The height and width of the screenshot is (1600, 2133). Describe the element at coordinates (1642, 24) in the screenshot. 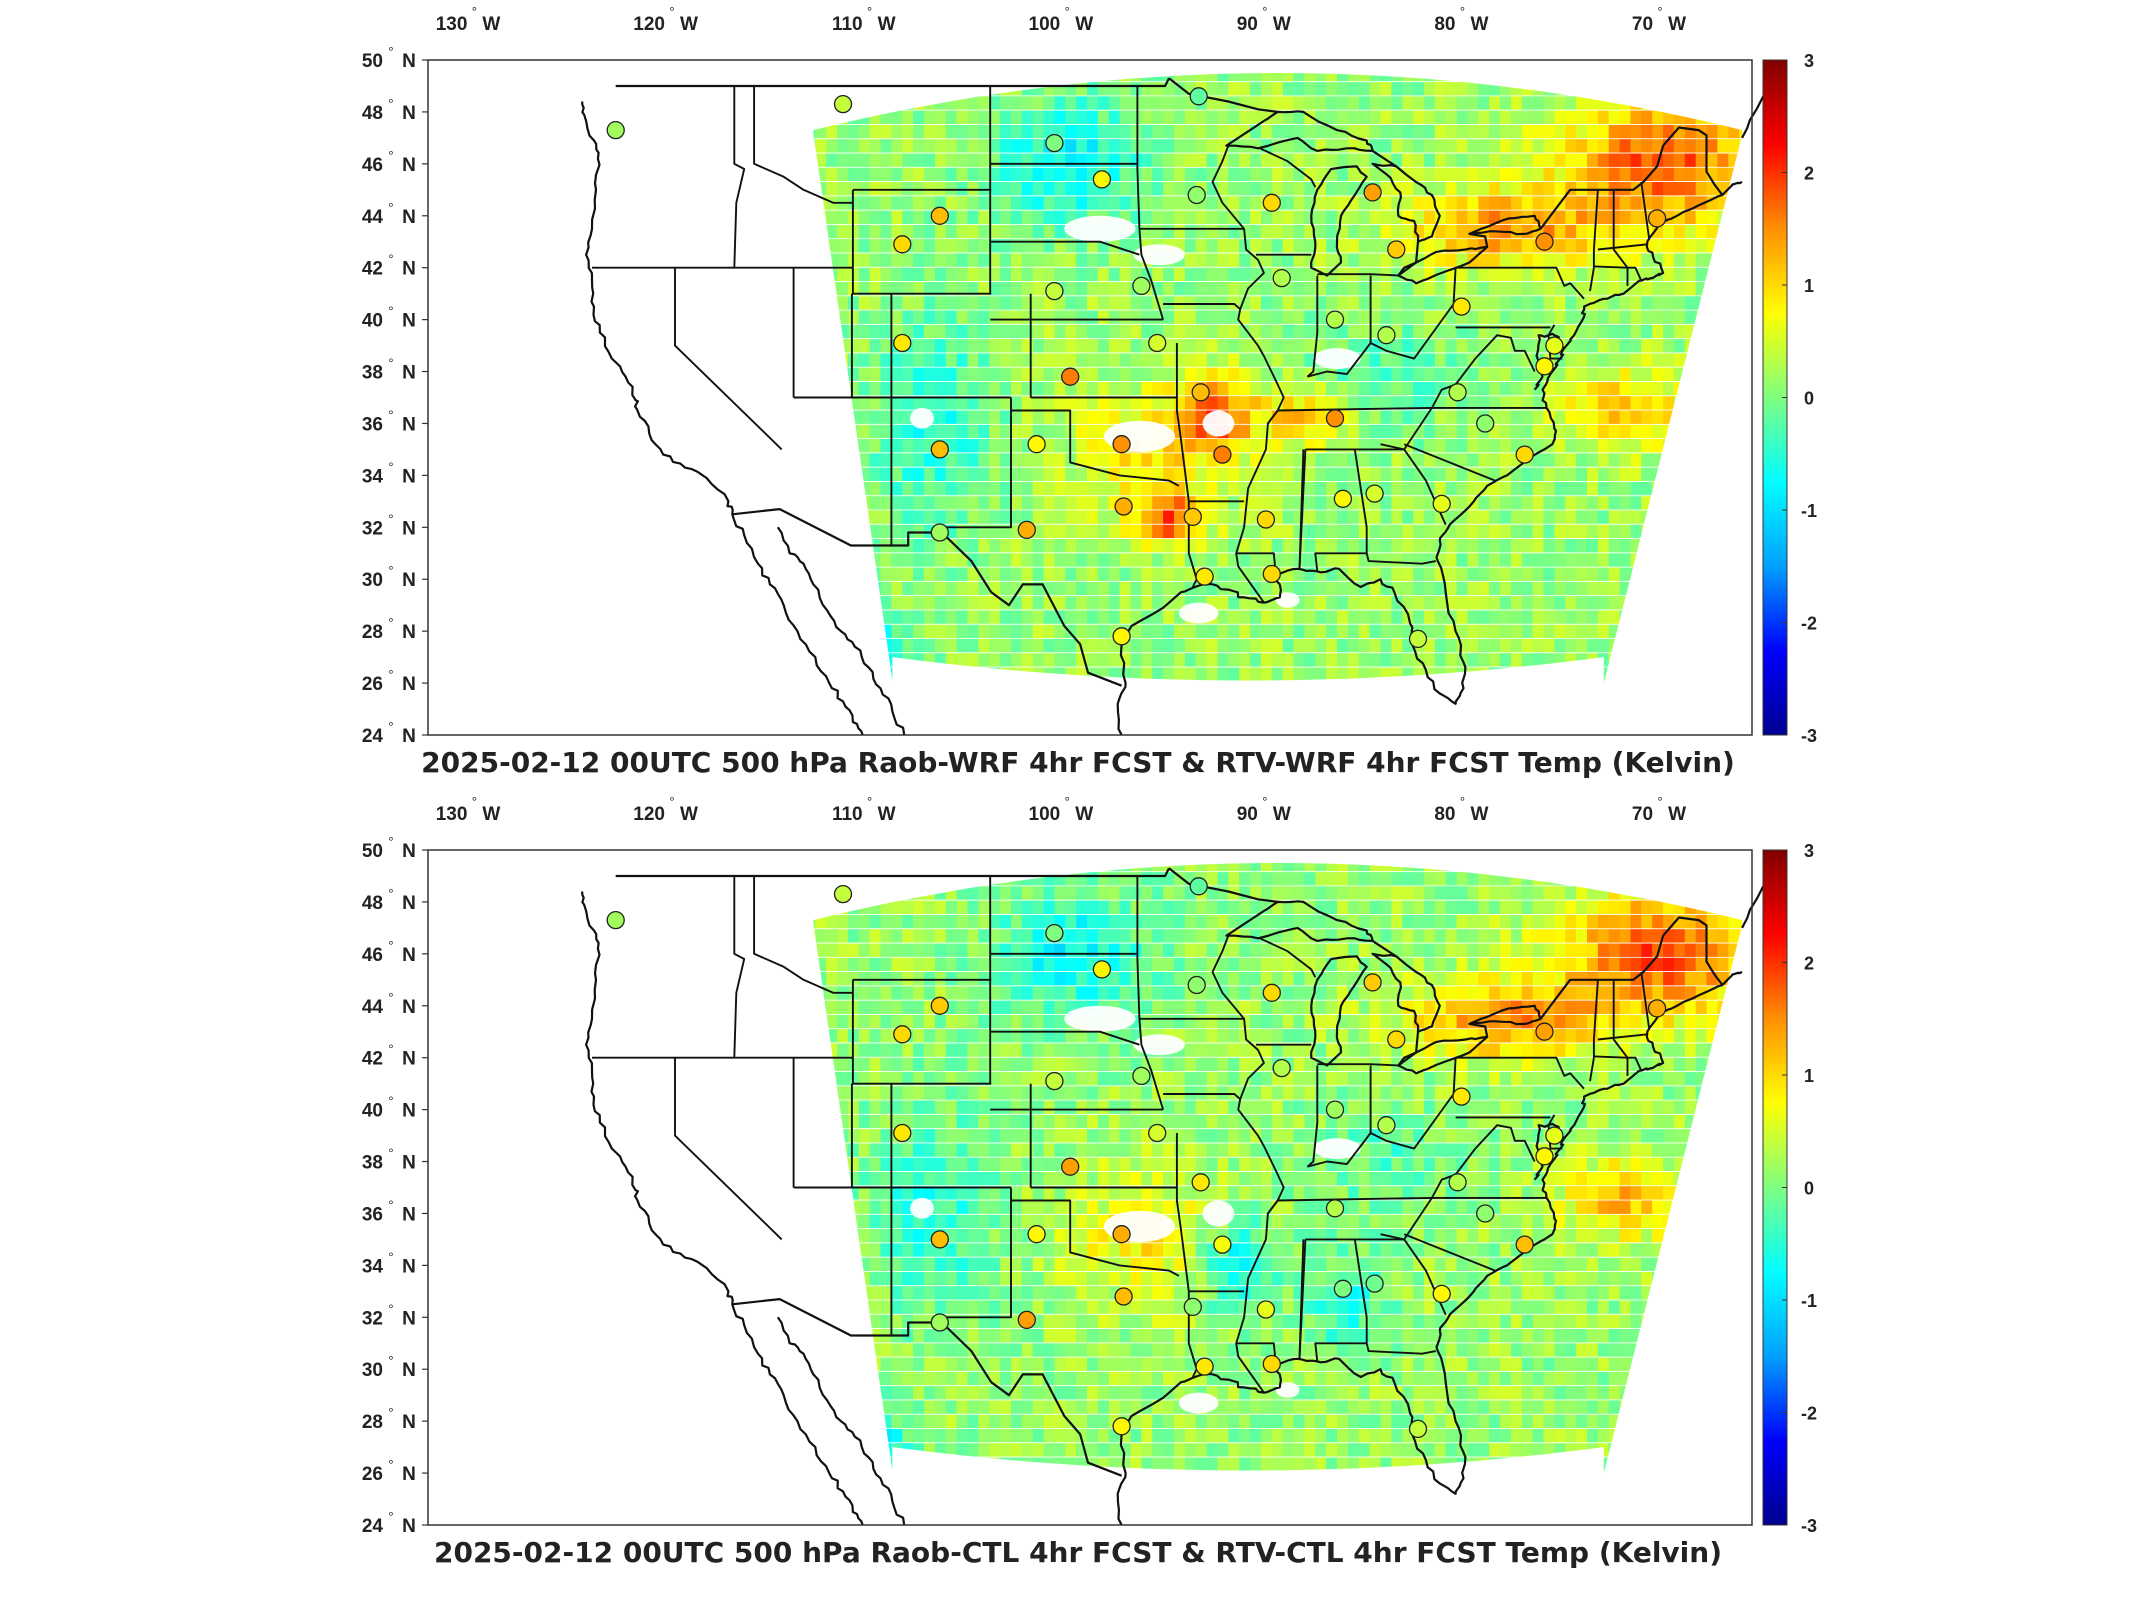

I see `longitude-tick-label: 70` at that location.